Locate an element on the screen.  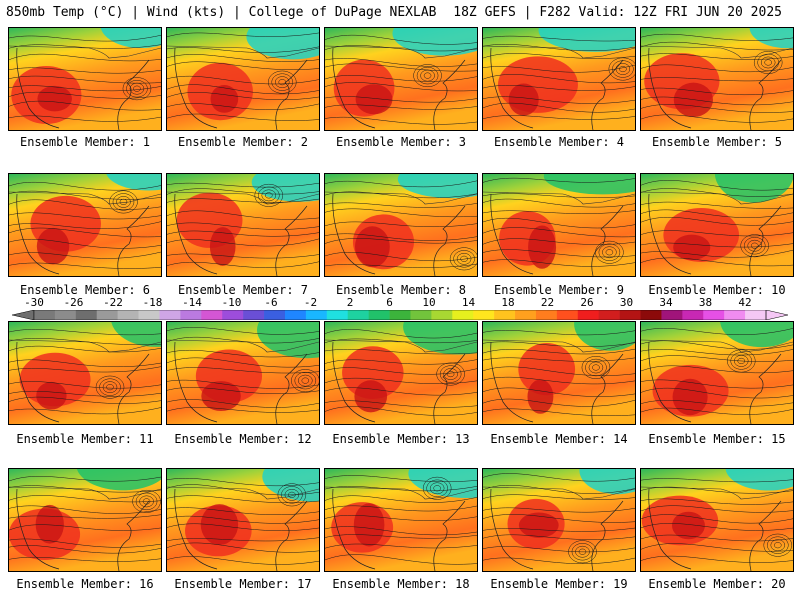
colorbar-max-arrow is located at coordinates (776, 315).